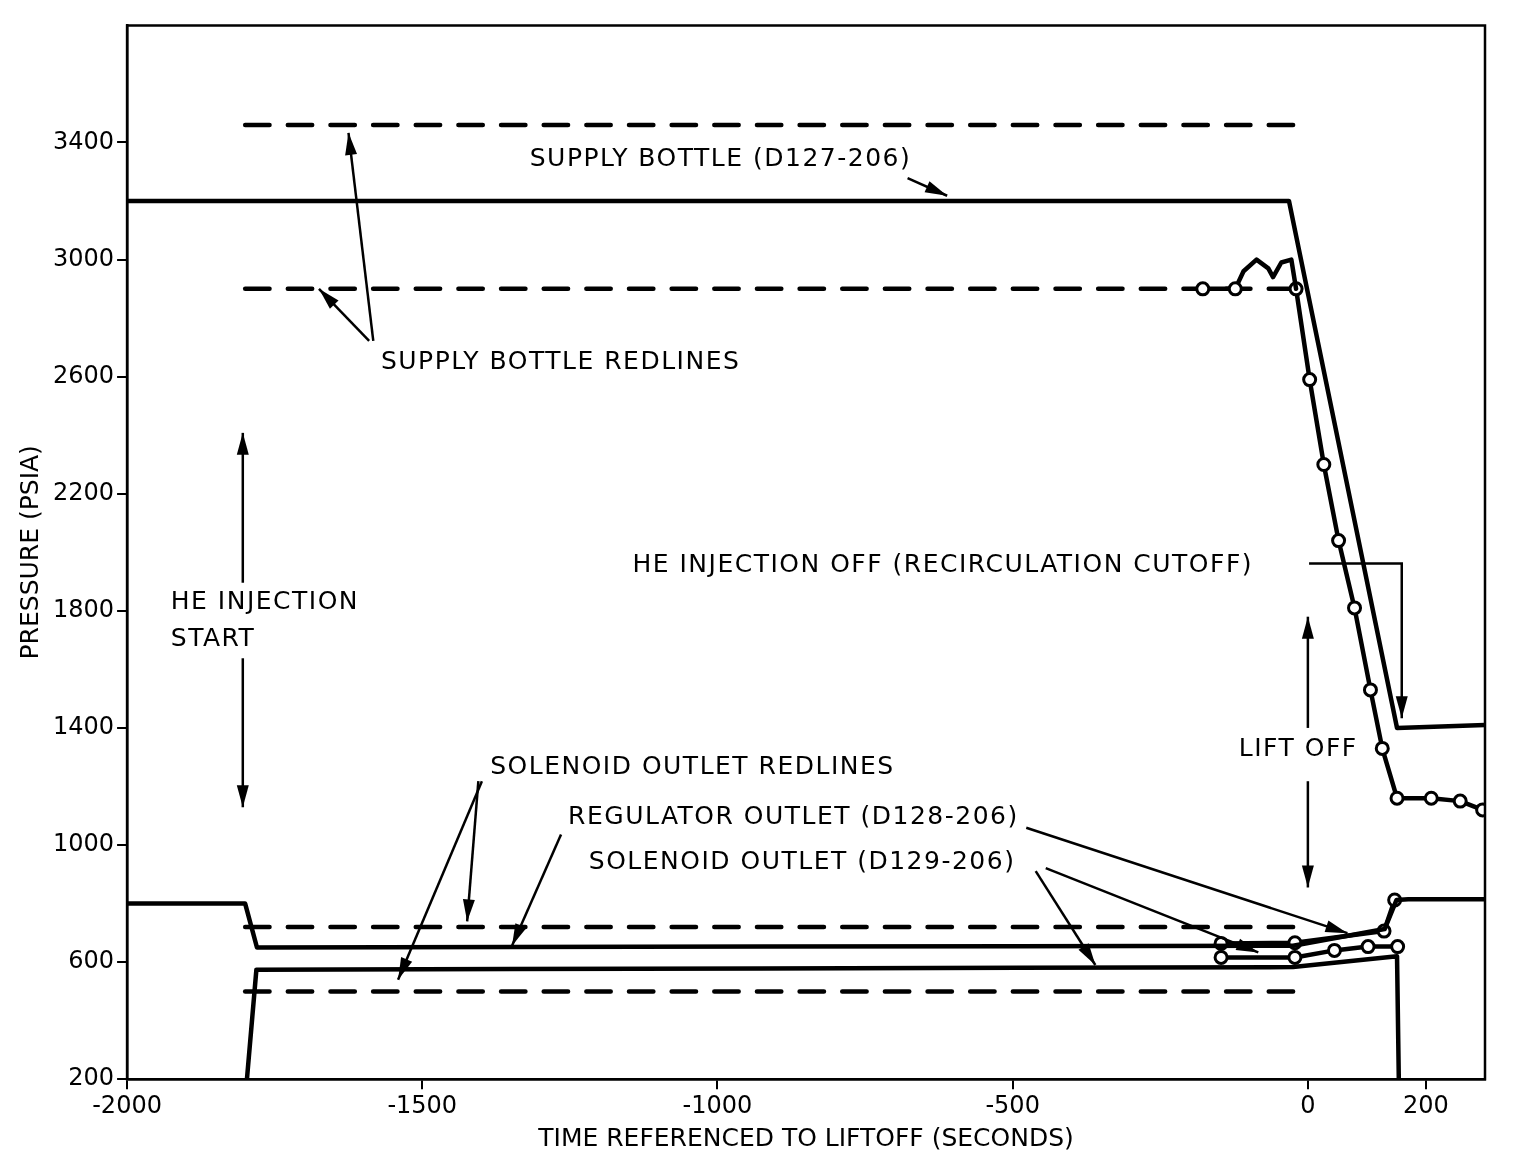  What do you see at coordinates (127, 1104) in the screenshot?
I see `x-tick-label: -2000` at bounding box center [127, 1104].